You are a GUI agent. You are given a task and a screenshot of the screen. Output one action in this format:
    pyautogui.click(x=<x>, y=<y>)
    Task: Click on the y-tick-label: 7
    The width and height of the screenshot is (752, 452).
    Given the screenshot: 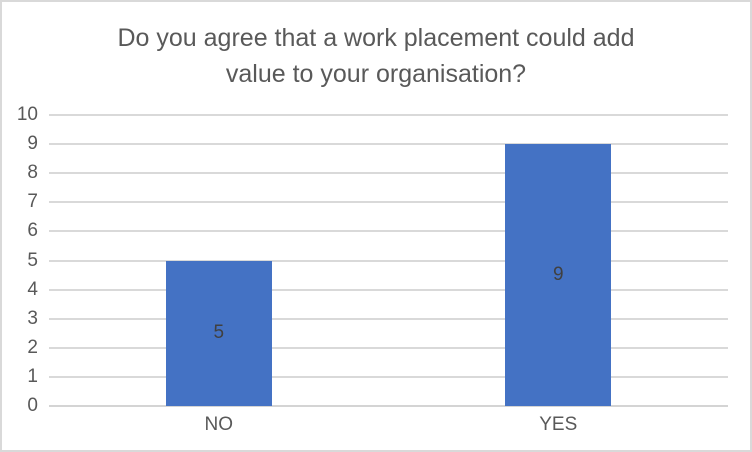 What is the action you would take?
    pyautogui.click(x=32, y=202)
    